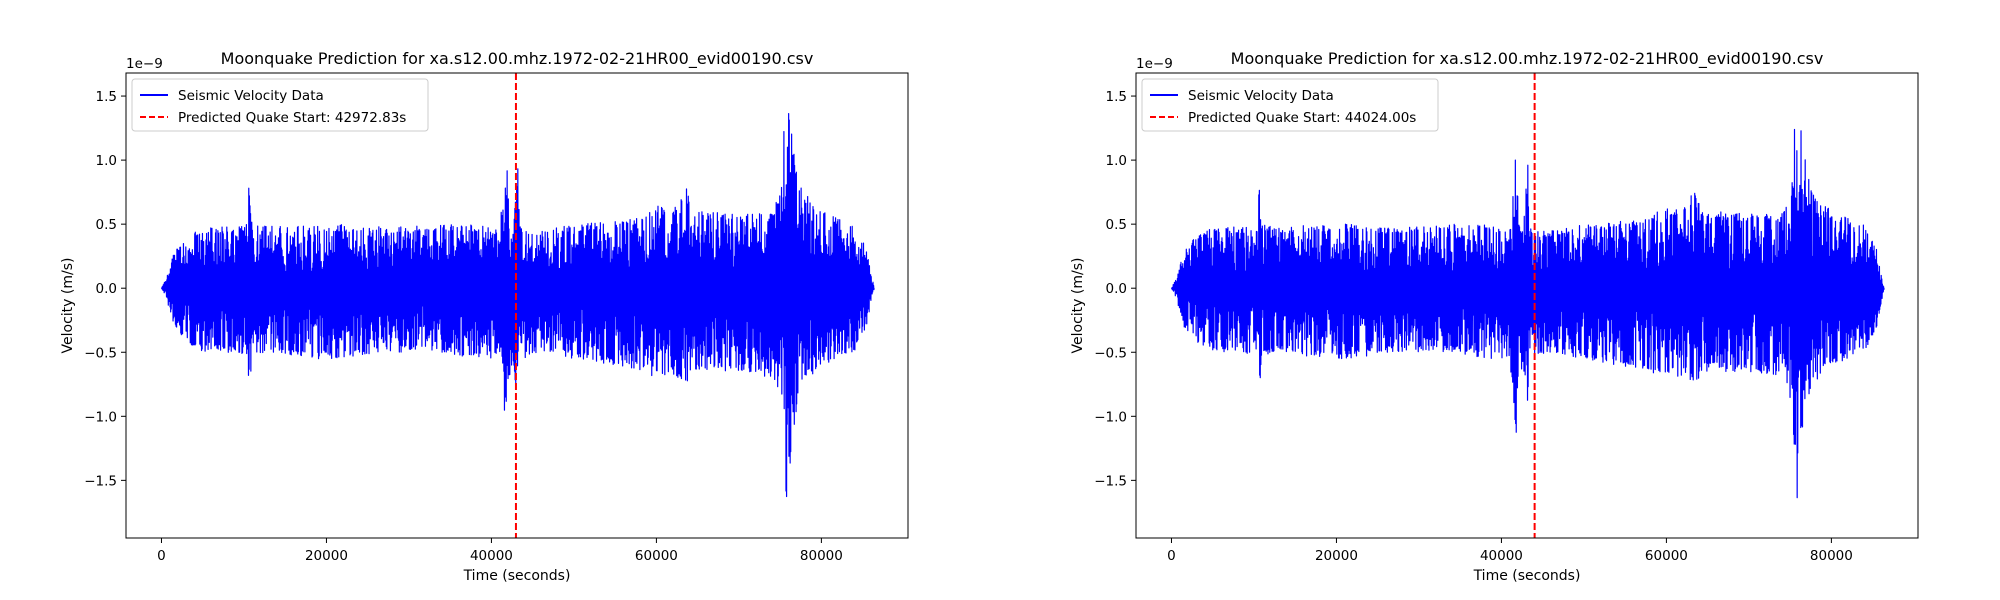 The image size is (2000, 600). What do you see at coordinates (1302, 118) in the screenshot?
I see `legend-label-prediction: Predicted Quake Start: 44024.00s` at bounding box center [1302, 118].